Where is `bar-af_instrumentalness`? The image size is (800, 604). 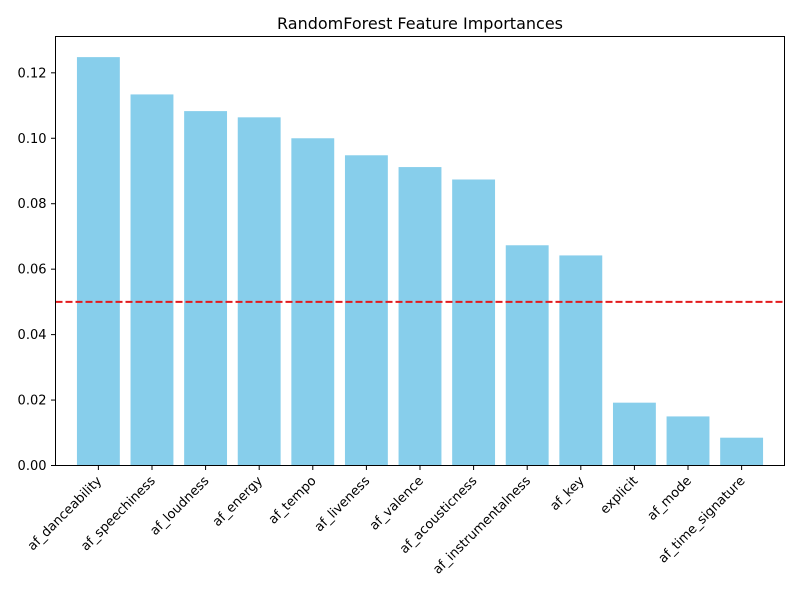 bar-af_instrumentalness is located at coordinates (527, 355).